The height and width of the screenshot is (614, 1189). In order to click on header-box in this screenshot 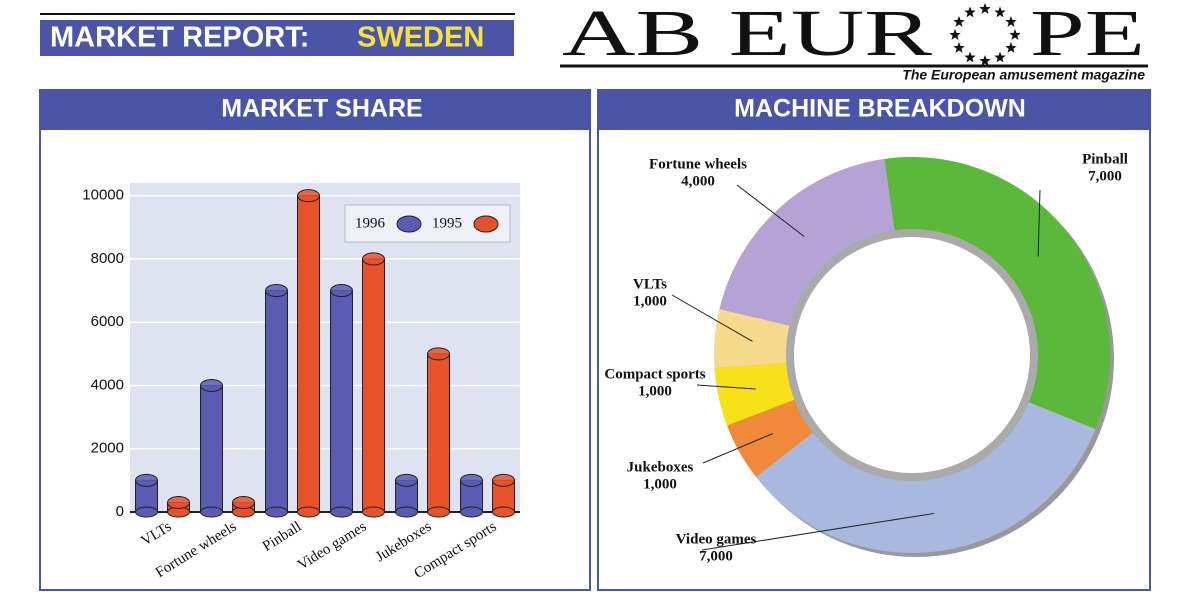, I will do `click(277, 38)`.